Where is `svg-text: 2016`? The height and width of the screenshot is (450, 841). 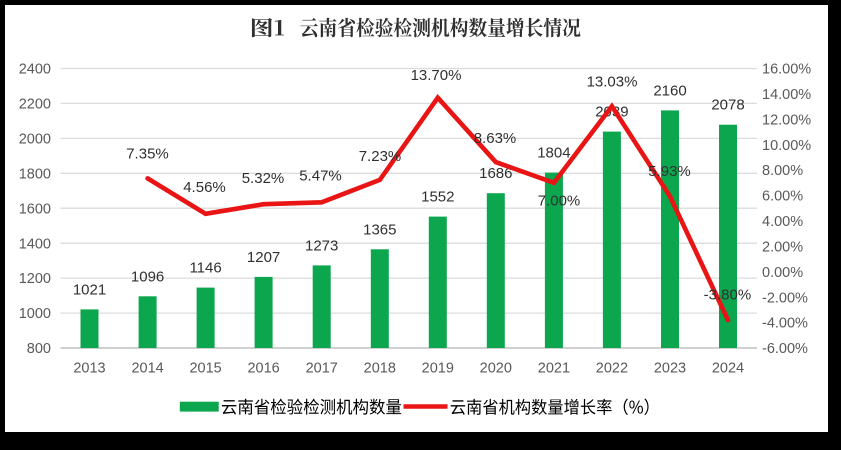 svg-text: 2016 is located at coordinates (263, 369).